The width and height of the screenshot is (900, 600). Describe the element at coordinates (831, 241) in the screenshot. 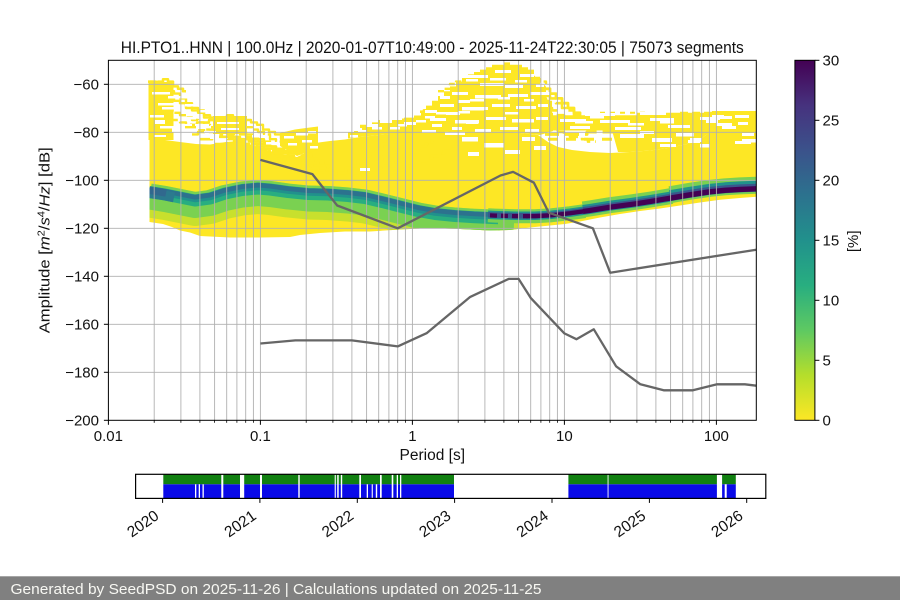

I see `svg-text: 15` at that location.